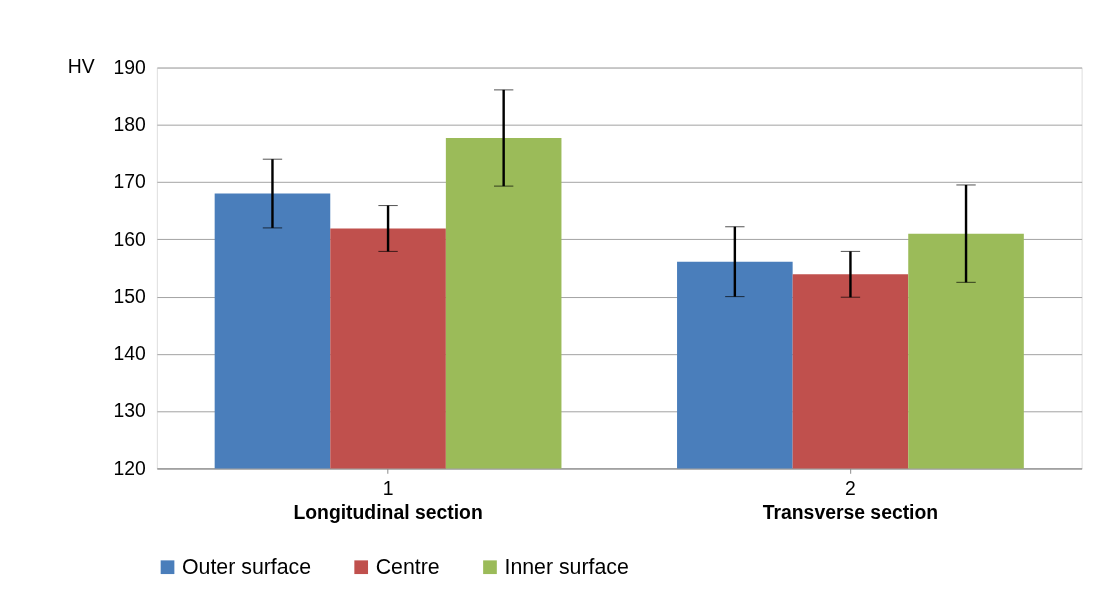  Describe the element at coordinates (850, 488) in the screenshot. I see `x-tick-label: 2` at that location.